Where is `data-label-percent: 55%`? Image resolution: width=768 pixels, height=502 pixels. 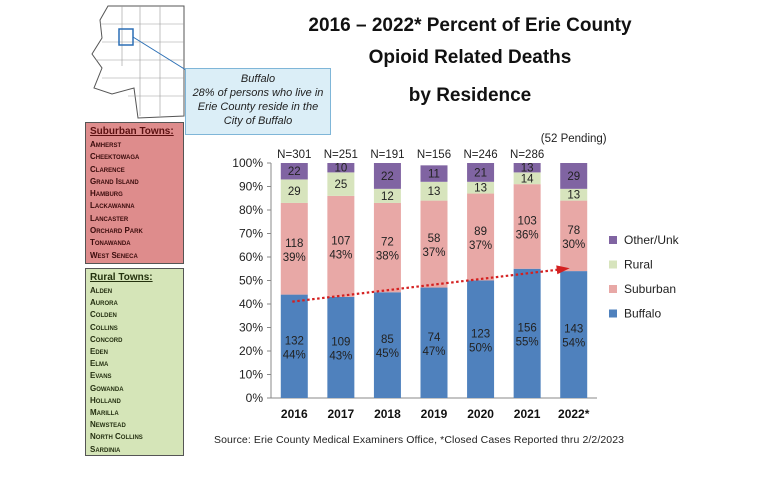 data-label-percent: 55% is located at coordinates (527, 342).